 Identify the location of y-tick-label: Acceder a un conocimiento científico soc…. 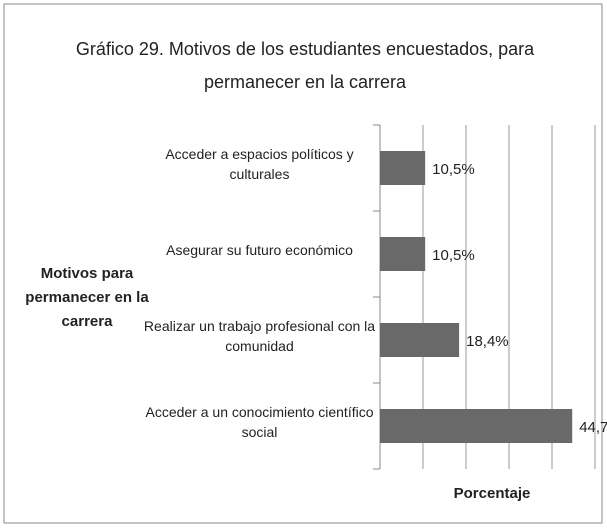
(259, 422).